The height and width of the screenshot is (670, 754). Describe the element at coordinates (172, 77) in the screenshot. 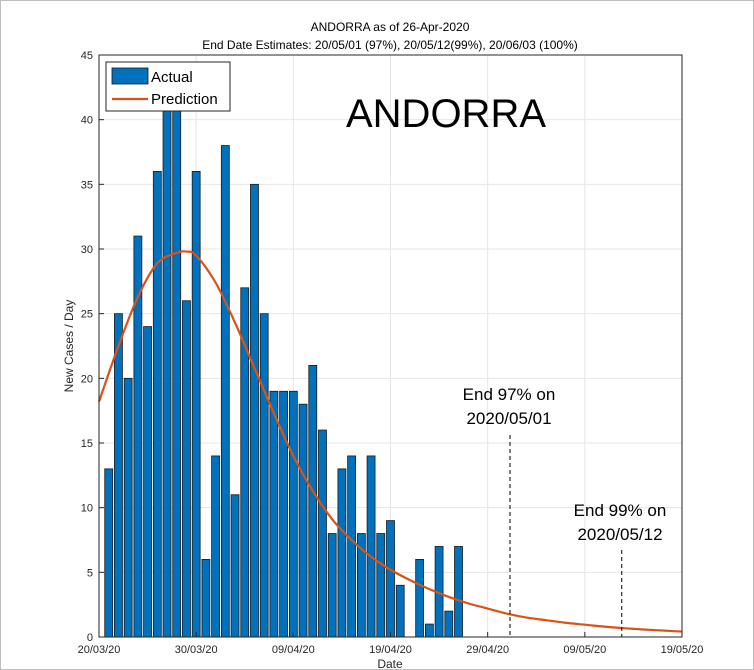

I see `legend-actual-label: Actual` at that location.